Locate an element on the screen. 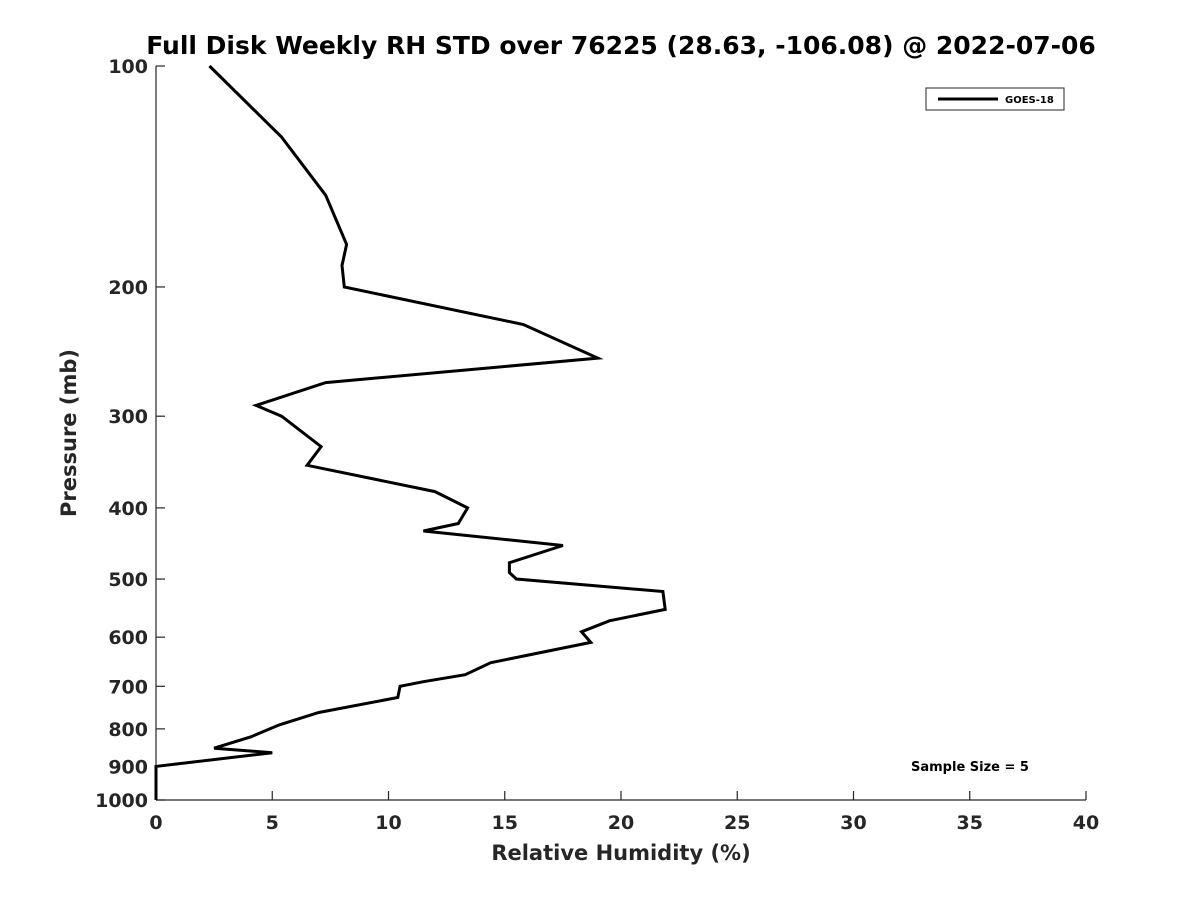 The height and width of the screenshot is (900, 1200). y-tick-label-1000: 1000 is located at coordinates (121, 801).